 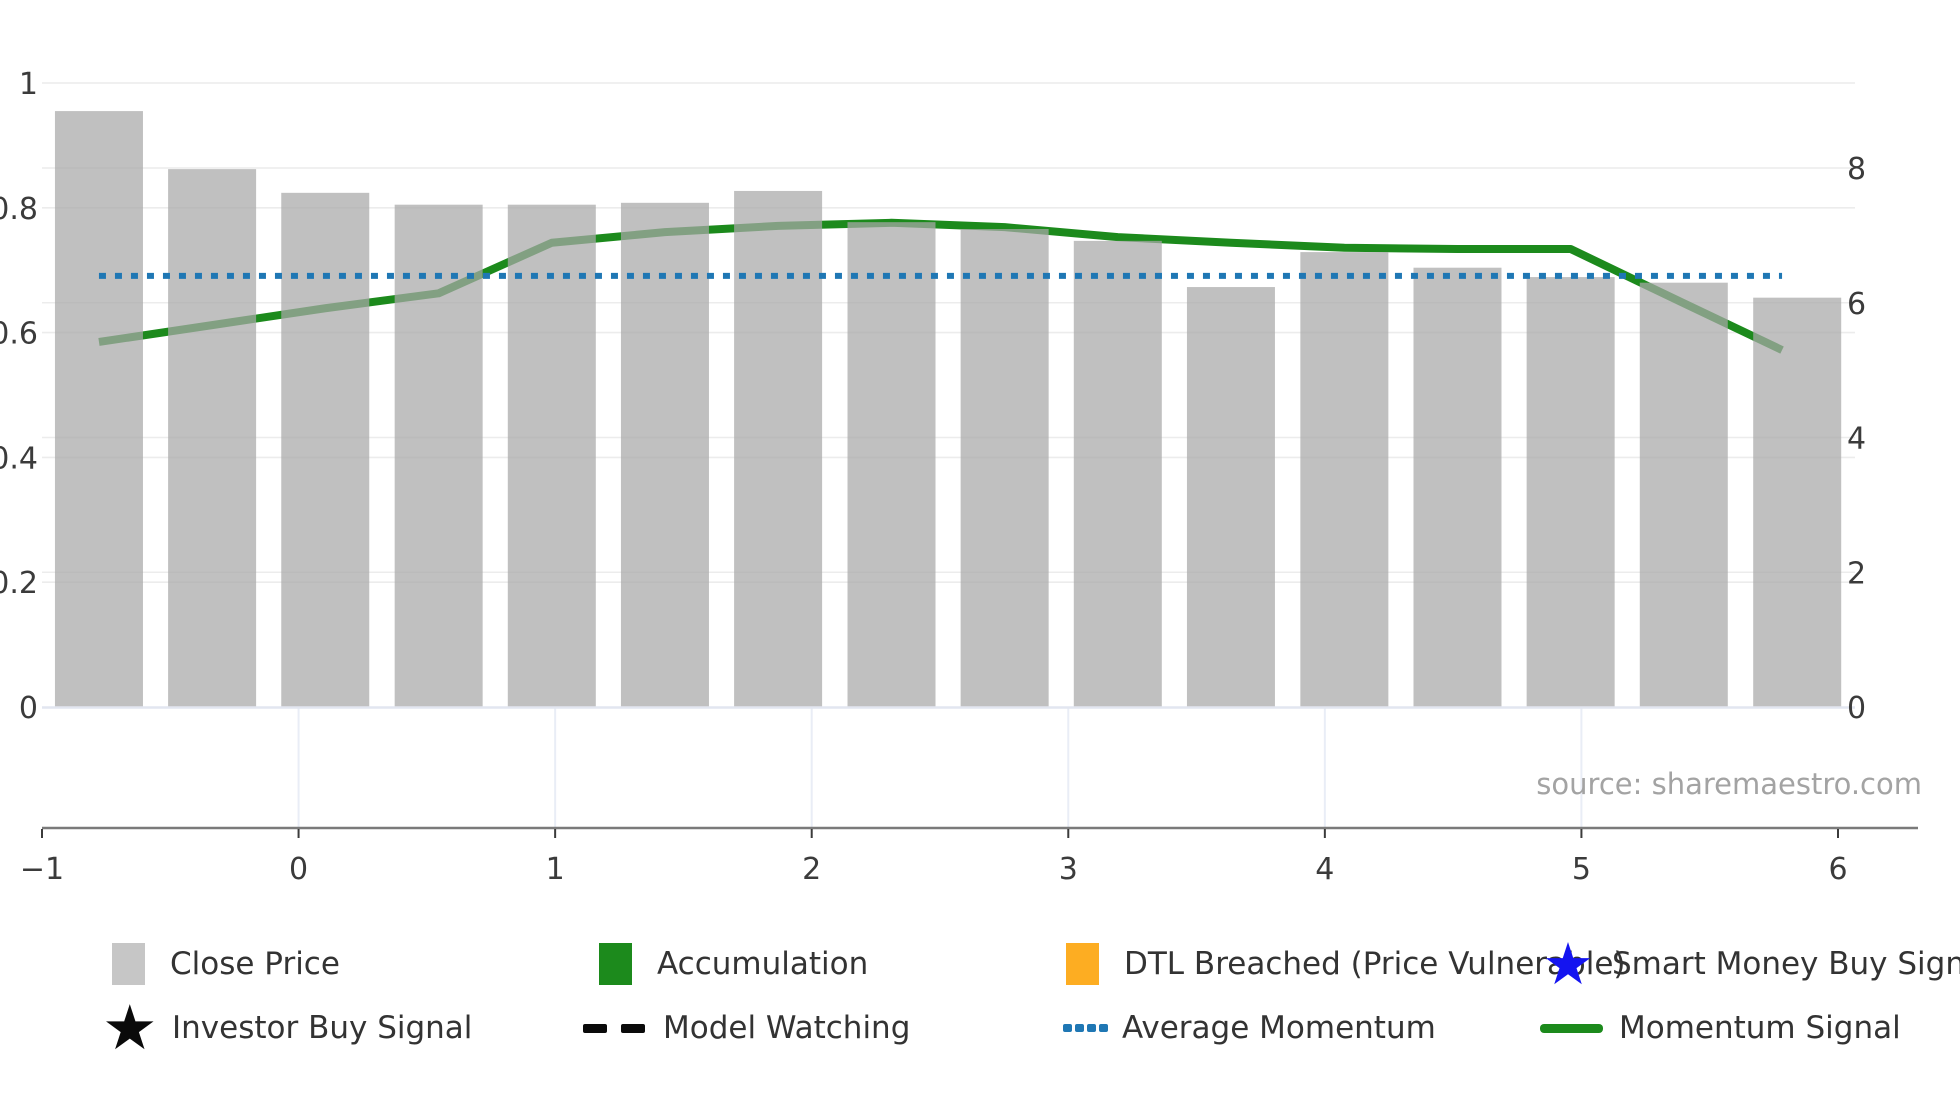 I want to click on x-tick-label: 6, so click(x=1837, y=869).